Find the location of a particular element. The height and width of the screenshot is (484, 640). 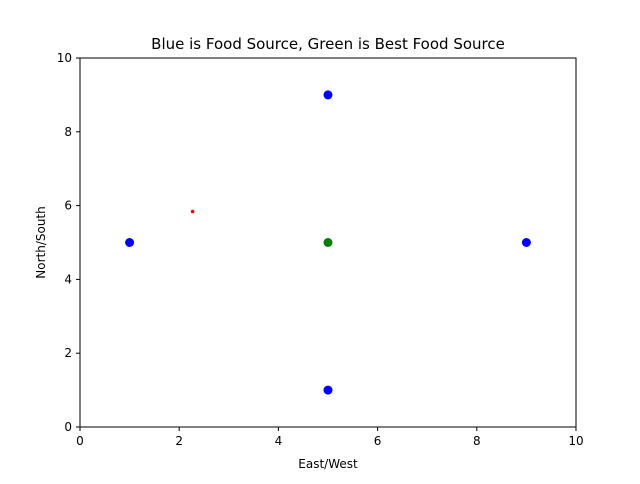

x-tick-label: 6 is located at coordinates (378, 441).